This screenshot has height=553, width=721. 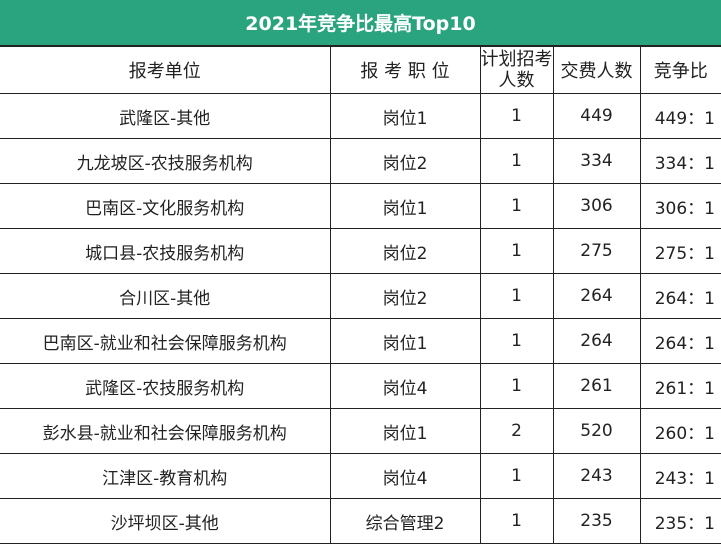 What do you see at coordinates (680, 161) in the screenshot?
I see `cell-ratio: 334：1` at bounding box center [680, 161].